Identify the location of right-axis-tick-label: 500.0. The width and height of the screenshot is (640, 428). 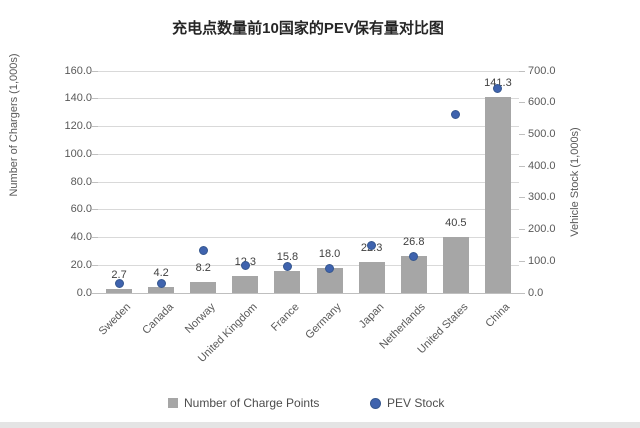
(542, 133).